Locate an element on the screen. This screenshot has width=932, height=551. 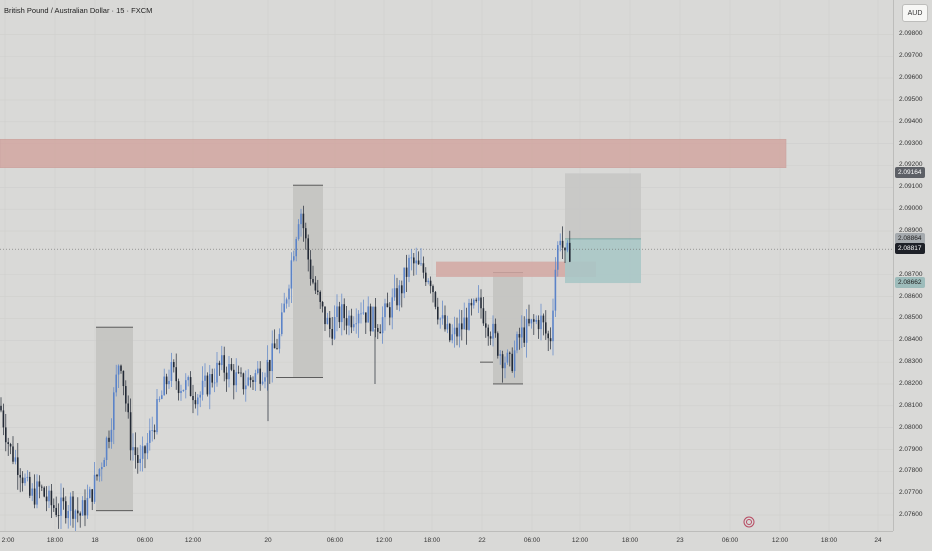
price-tick-label: 2.08400 is located at coordinates (911, 340).